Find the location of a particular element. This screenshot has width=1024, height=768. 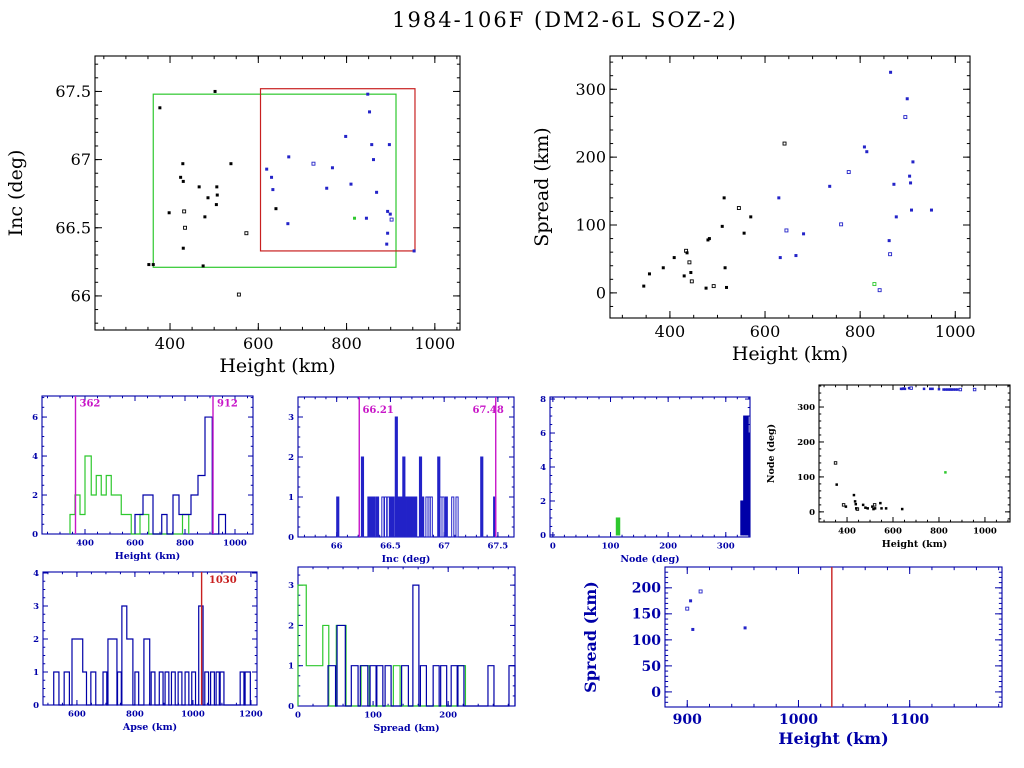

svg-text: 67.48 is located at coordinates (488, 410).